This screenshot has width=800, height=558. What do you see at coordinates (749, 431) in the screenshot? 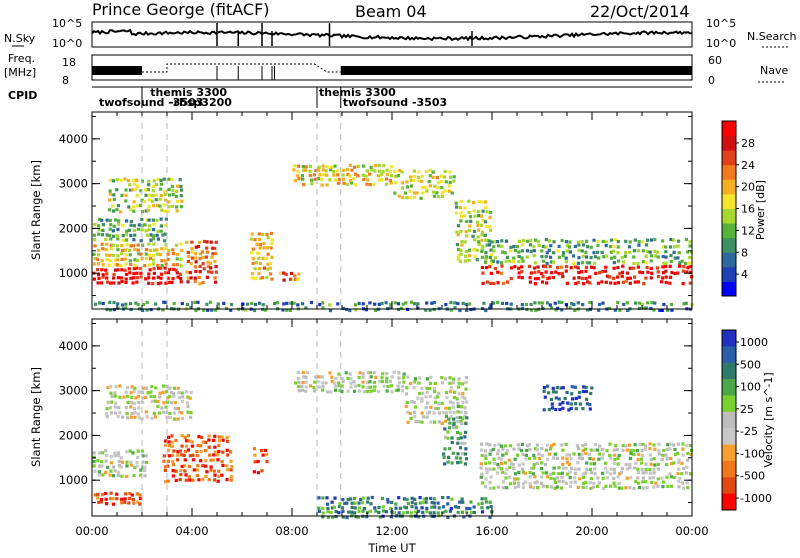
I see `colorbar-tick-label: -25` at bounding box center [749, 431].